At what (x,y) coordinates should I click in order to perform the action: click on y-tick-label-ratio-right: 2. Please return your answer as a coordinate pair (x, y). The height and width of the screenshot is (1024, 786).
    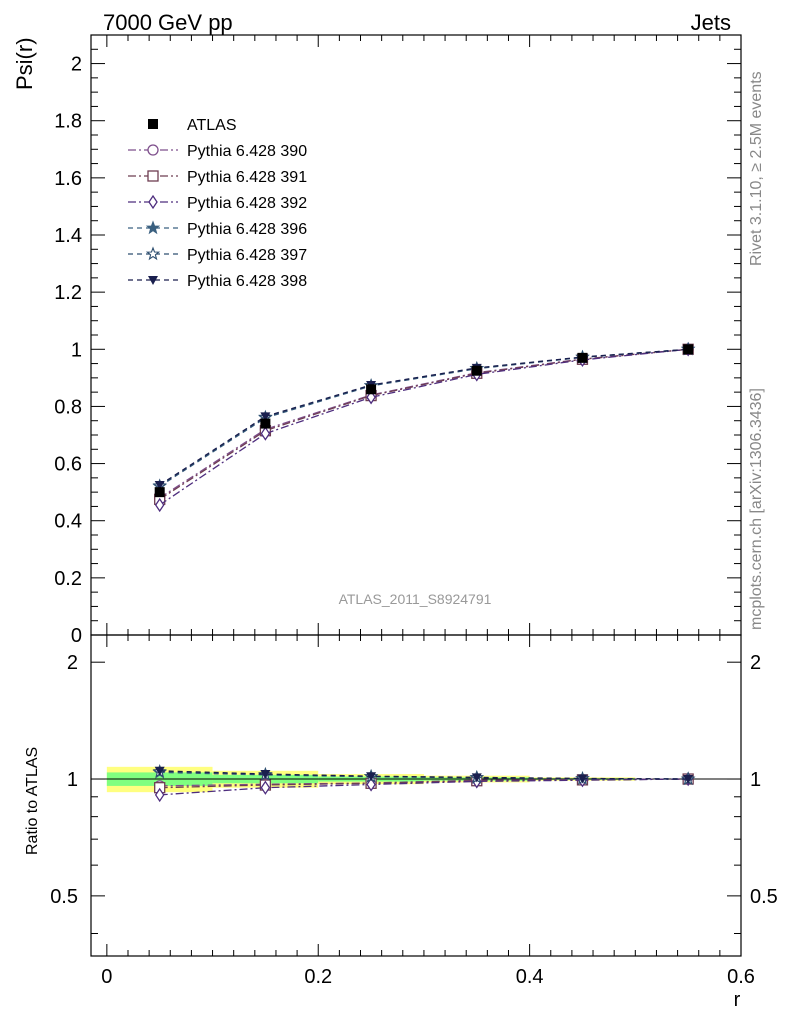
    Looking at the image, I should click on (755, 663).